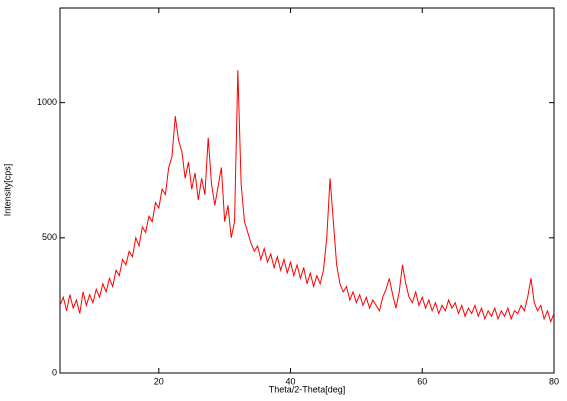  Describe the element at coordinates (47, 102) in the screenshot. I see `y-tick-label: 1000` at that location.